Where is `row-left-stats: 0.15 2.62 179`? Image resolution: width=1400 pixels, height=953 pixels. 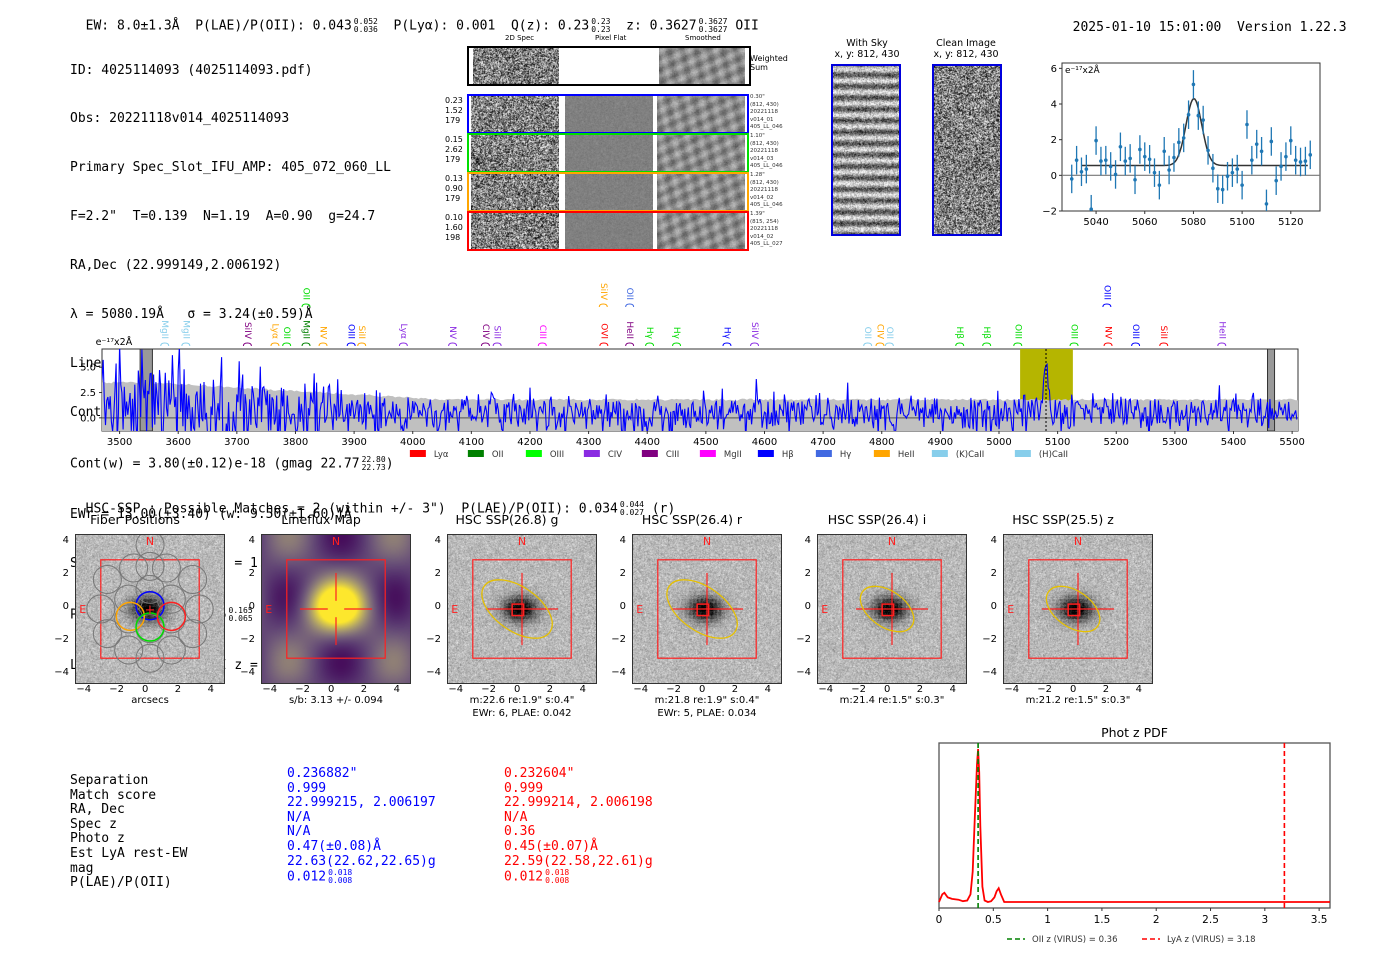 row-left-stats: 0.15 2.62 179 is located at coordinates (454, 149).